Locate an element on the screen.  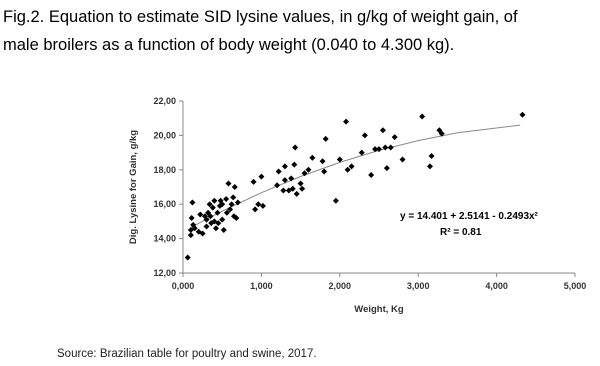
x-axis-label: Weight, Kg is located at coordinates (379, 309).